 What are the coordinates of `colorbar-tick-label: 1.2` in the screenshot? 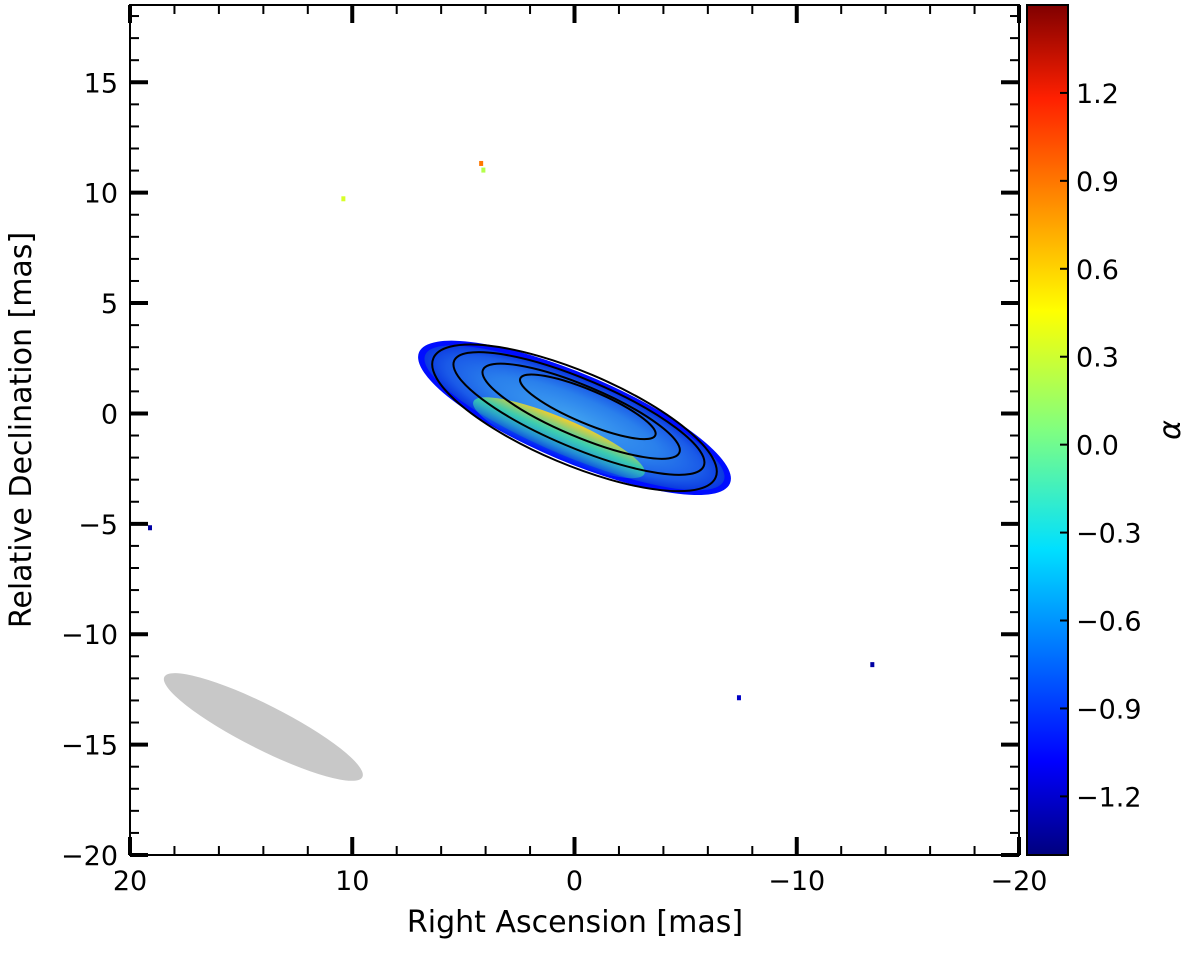 It's located at (1097, 94).